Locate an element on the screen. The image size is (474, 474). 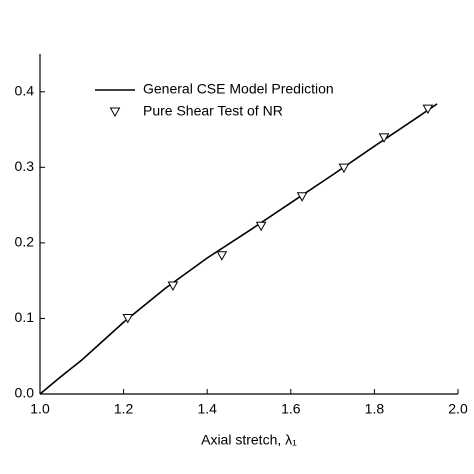
legend-label: General CSE Model Prediction is located at coordinates (238, 89).